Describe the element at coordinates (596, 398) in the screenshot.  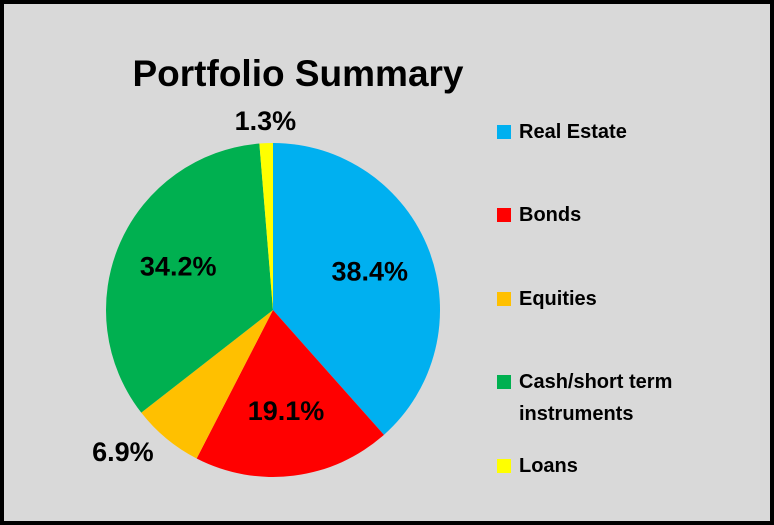
I see `legend-label: Cash/short term instruments` at that location.